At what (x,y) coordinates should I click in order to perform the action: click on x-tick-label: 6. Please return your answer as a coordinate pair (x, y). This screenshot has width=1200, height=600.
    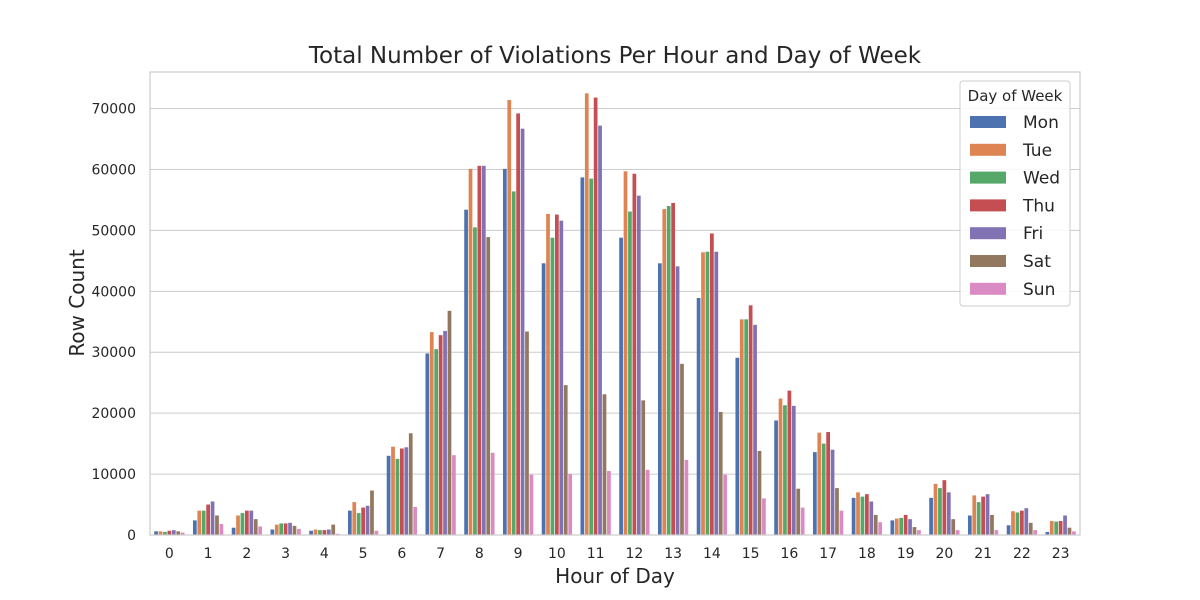
    Looking at the image, I should click on (401, 554).